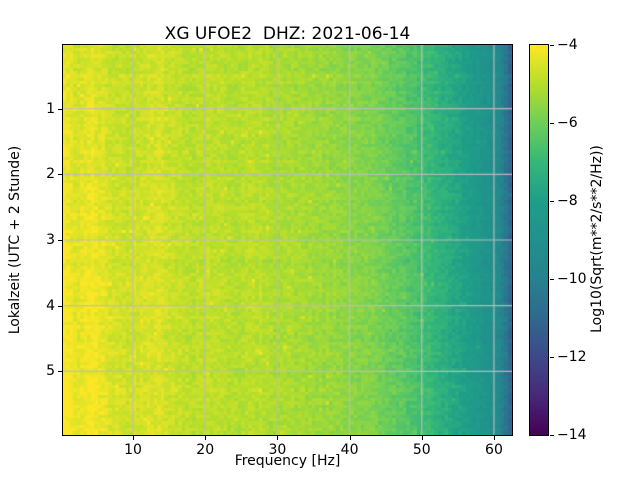  I want to click on colorbar-tick-label: −10, so click(572, 279).